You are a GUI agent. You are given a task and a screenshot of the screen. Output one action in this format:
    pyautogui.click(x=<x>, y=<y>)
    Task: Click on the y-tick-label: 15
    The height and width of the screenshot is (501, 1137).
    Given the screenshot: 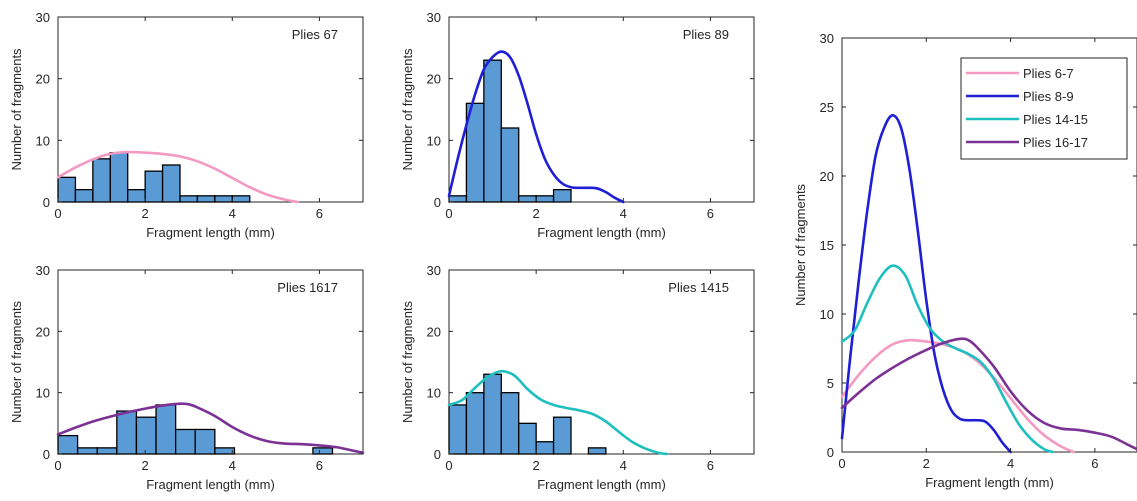 What is the action you would take?
    pyautogui.click(x=827, y=245)
    